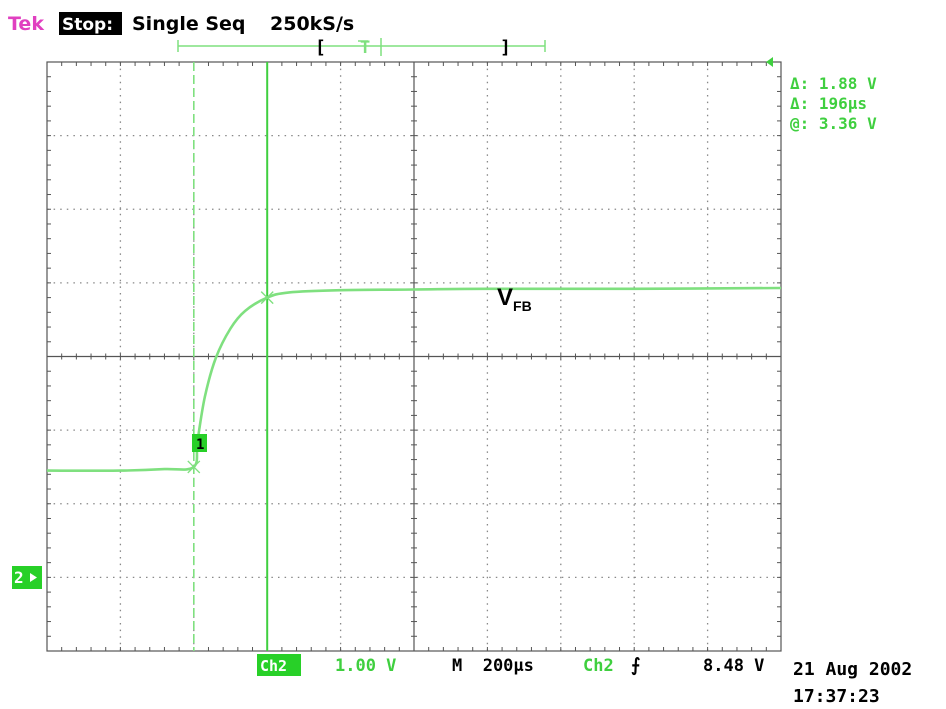 This screenshot has height=709, width=946. What do you see at coordinates (833, 123) in the screenshot?
I see `readout-at-voltage: @: 3.36 V` at bounding box center [833, 123].